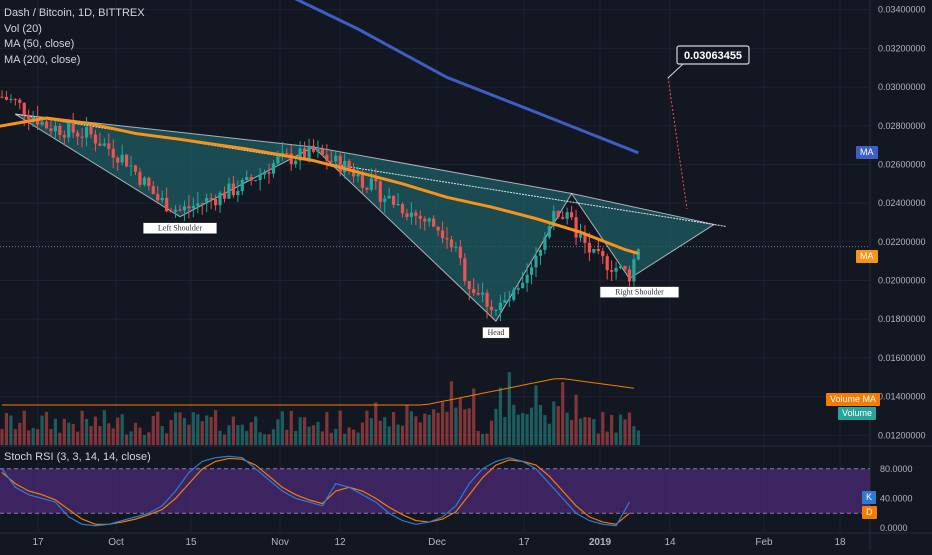  What do you see at coordinates (77, 457) in the screenshot?
I see `stoch-rsi-title: Stoch RSI (3, 3, 14, 14, close)` at bounding box center [77, 457].